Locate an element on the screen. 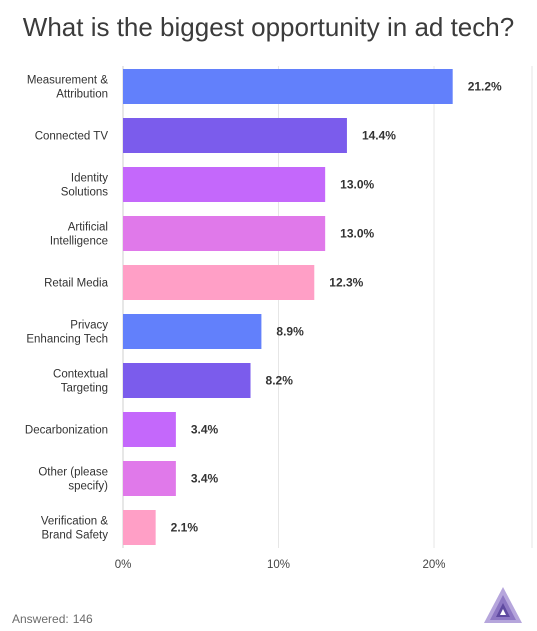 The height and width of the screenshot is (631, 537). bar-value-label: 12.3% is located at coordinates (346, 283).